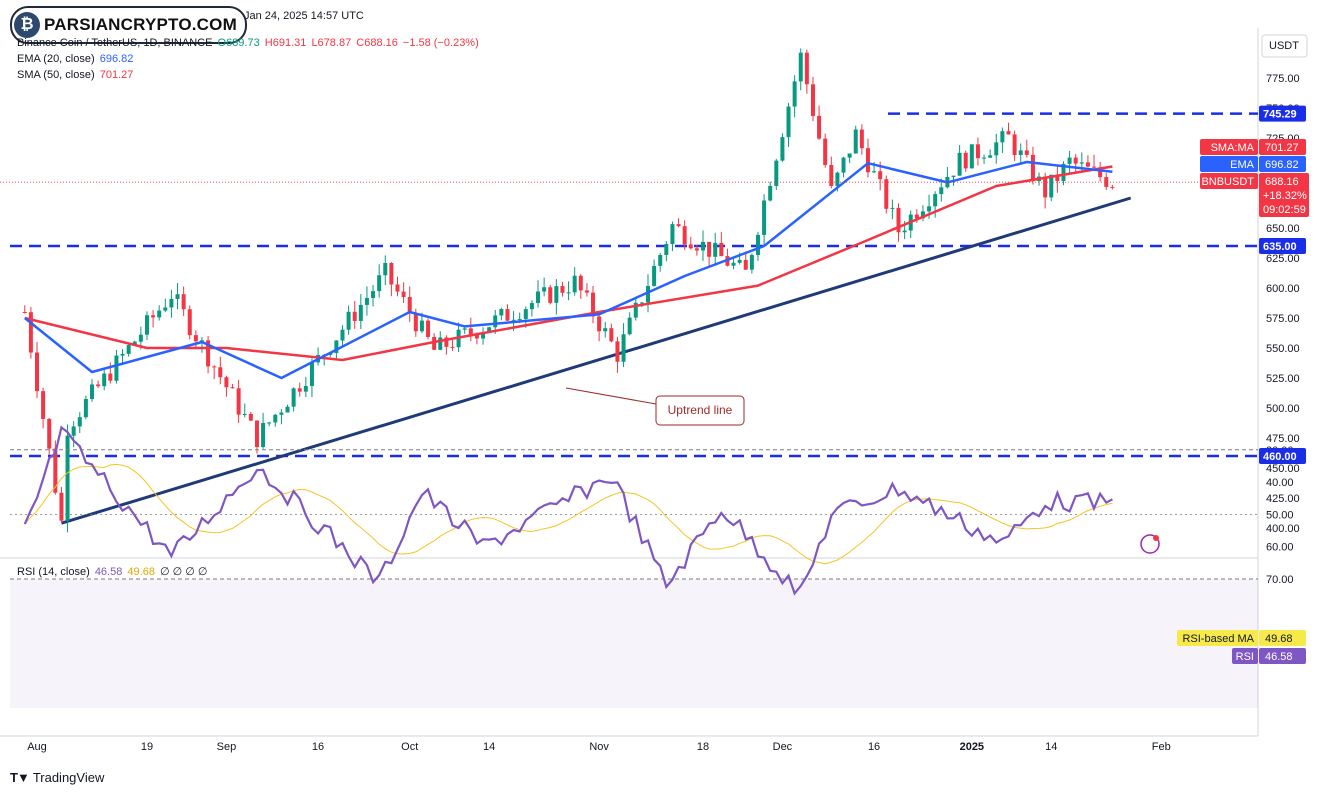  What do you see at coordinates (611, 396) in the screenshot?
I see `annotation-arrow` at bounding box center [611, 396].